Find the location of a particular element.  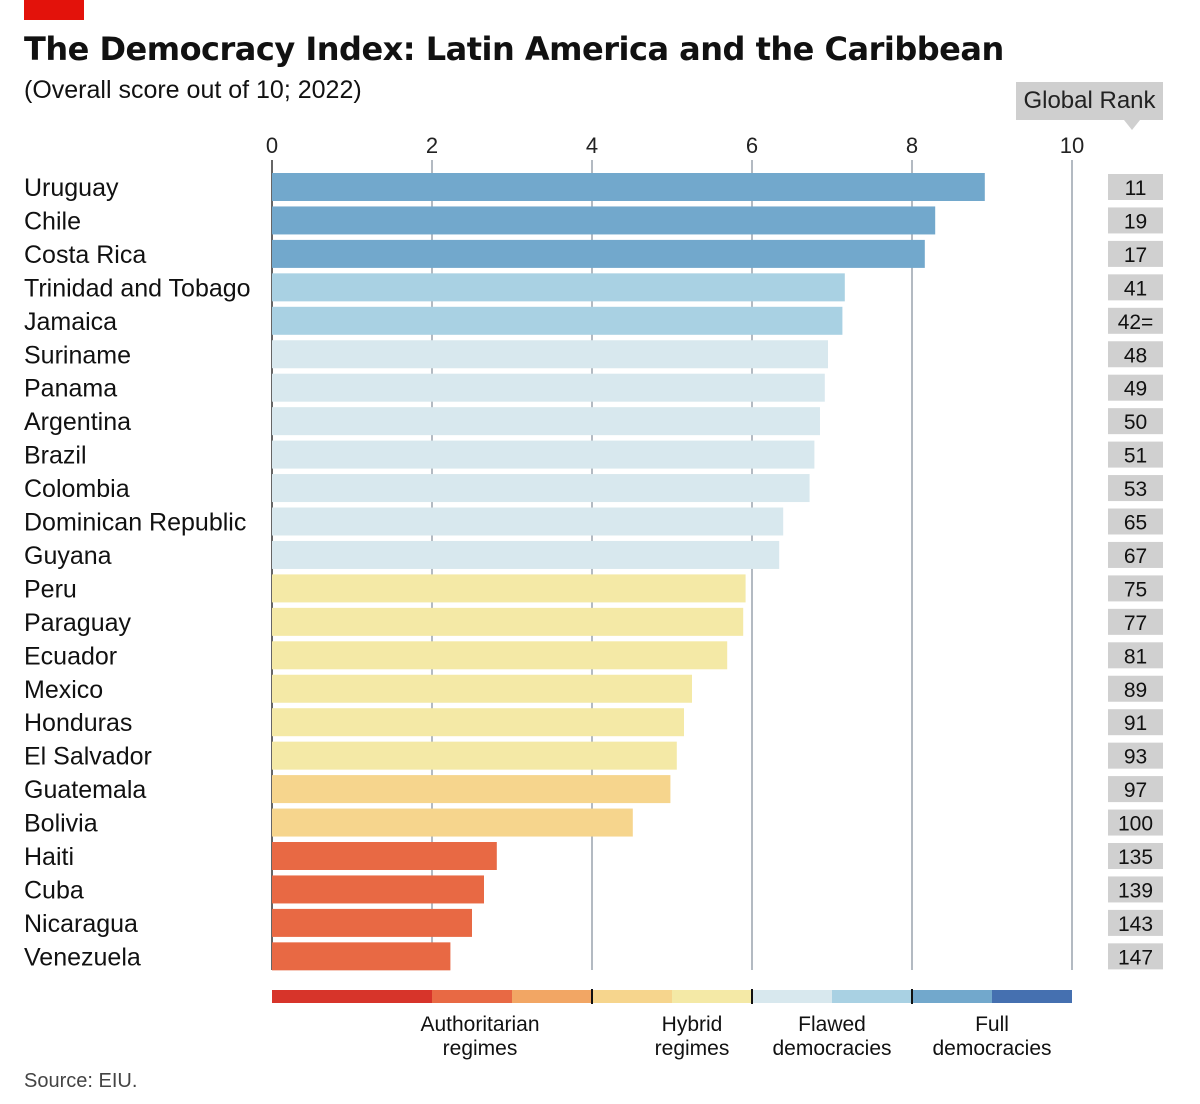

rank-value: 50 is located at coordinates (1135, 422).